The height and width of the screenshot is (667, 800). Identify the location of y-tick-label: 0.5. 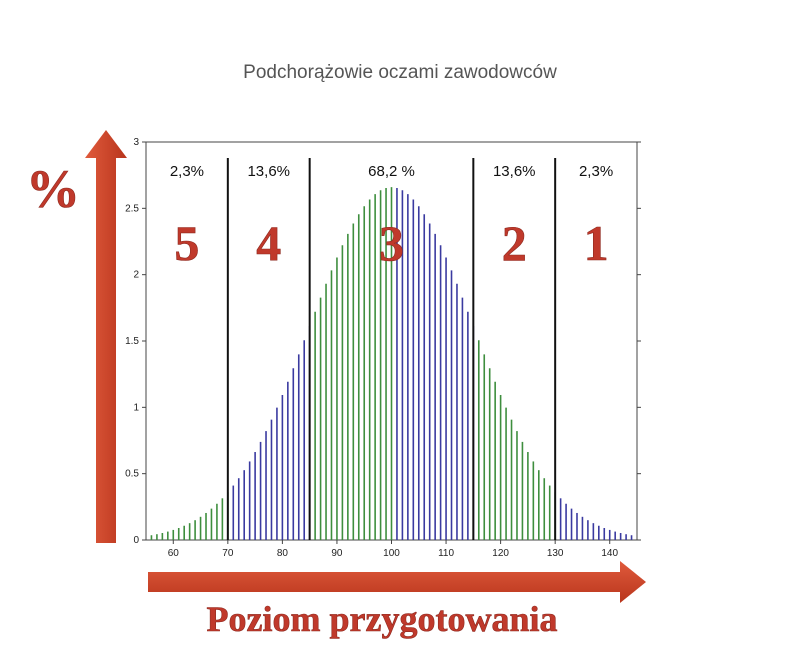
(132, 474).